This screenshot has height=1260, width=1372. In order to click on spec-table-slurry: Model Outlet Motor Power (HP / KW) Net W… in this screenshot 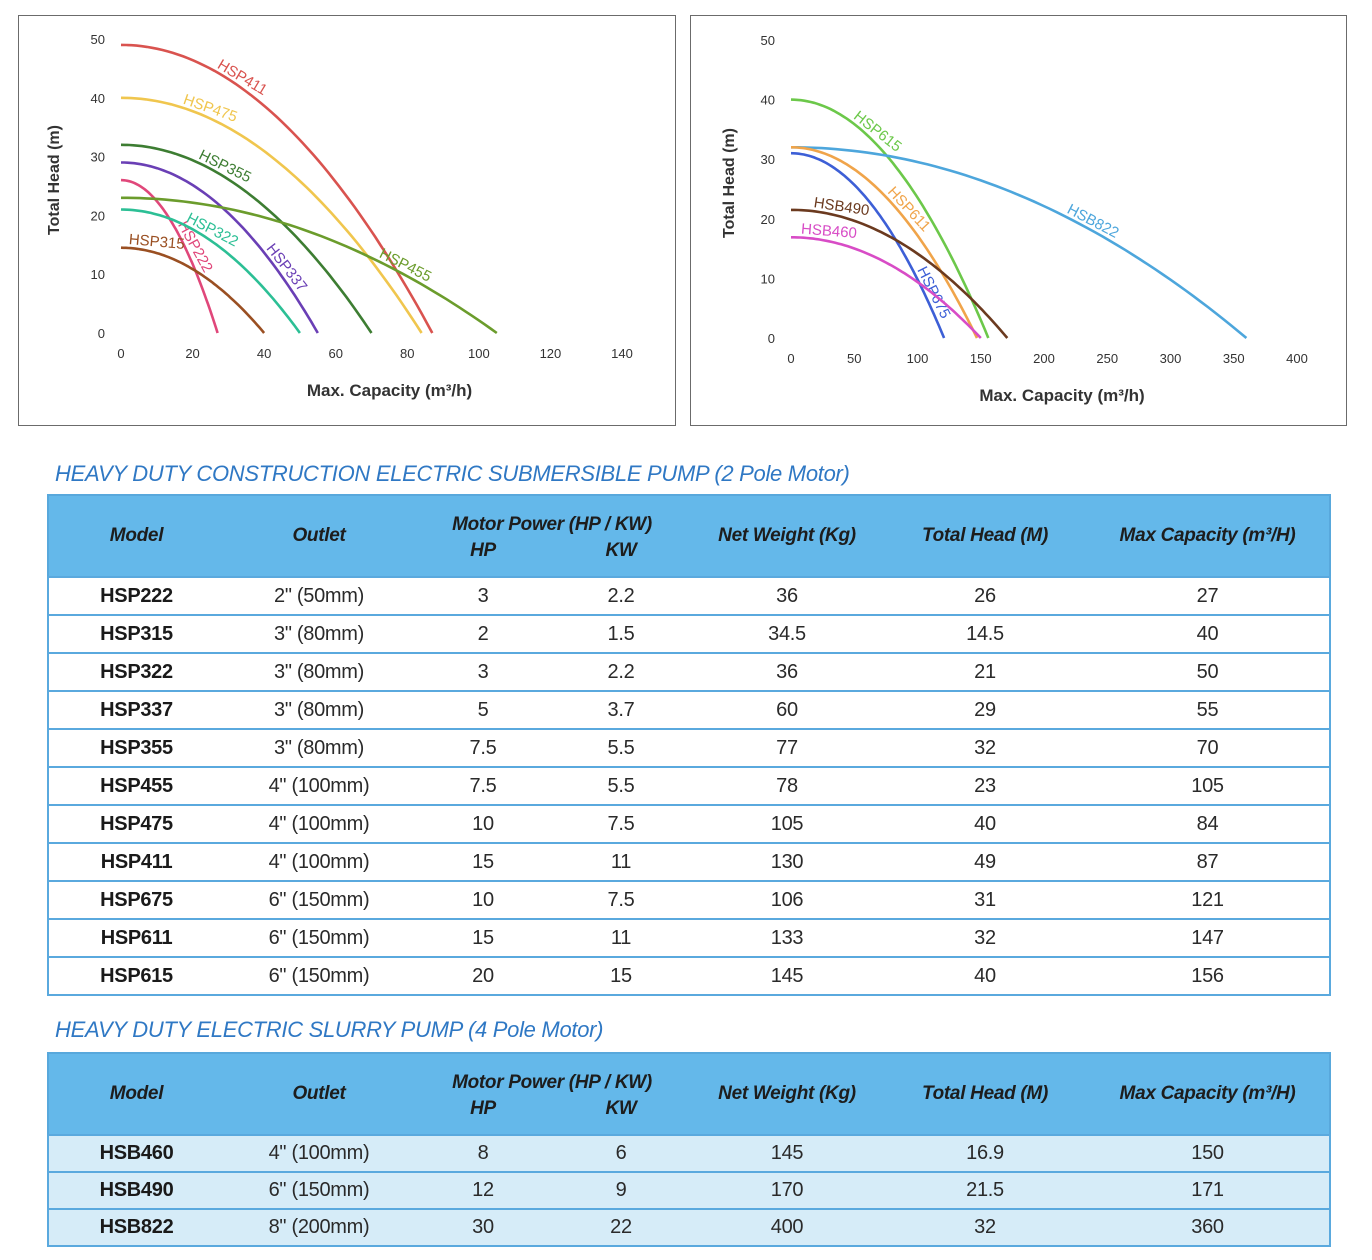, I will do `click(689, 1149)`.